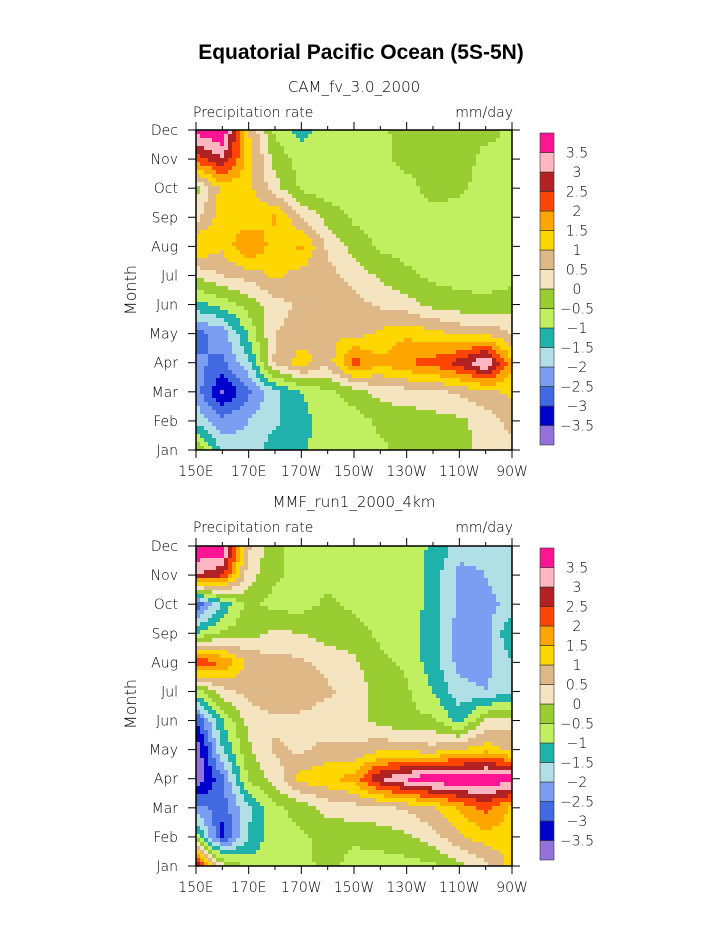 The image size is (723, 935). Describe the element at coordinates (577, 647) in the screenshot. I see `colorbar-label: 1.5` at that location.